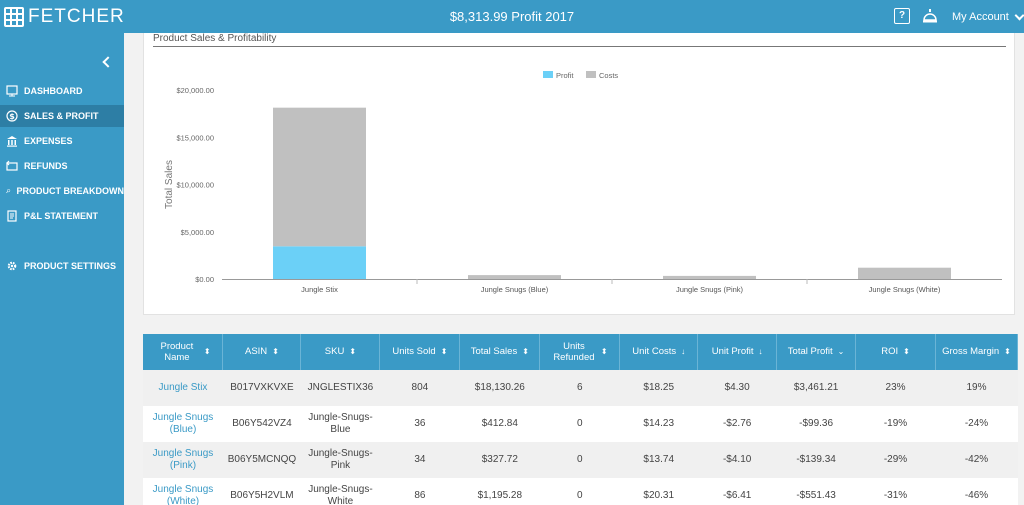 The width and height of the screenshot is (1024, 505). What do you see at coordinates (976, 491) in the screenshot?
I see `table-cell: -46%` at bounding box center [976, 491].